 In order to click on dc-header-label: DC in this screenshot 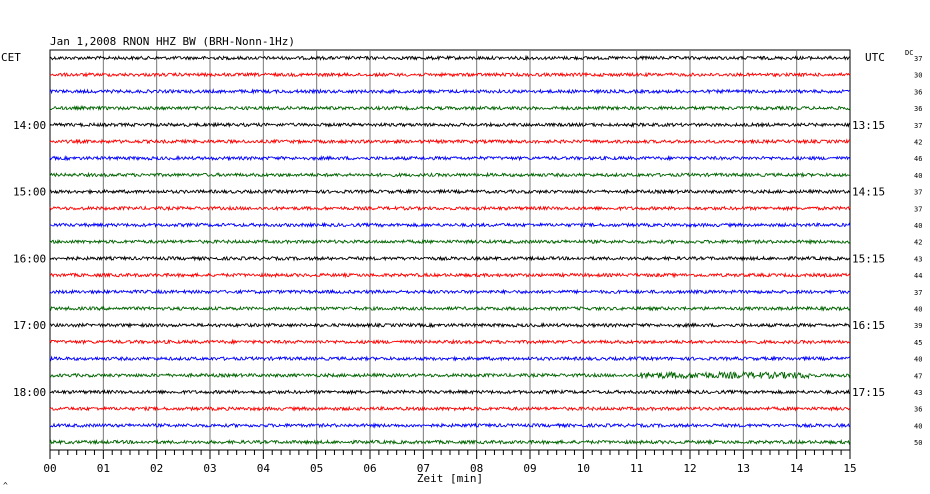, I will do `click(909, 53)`.